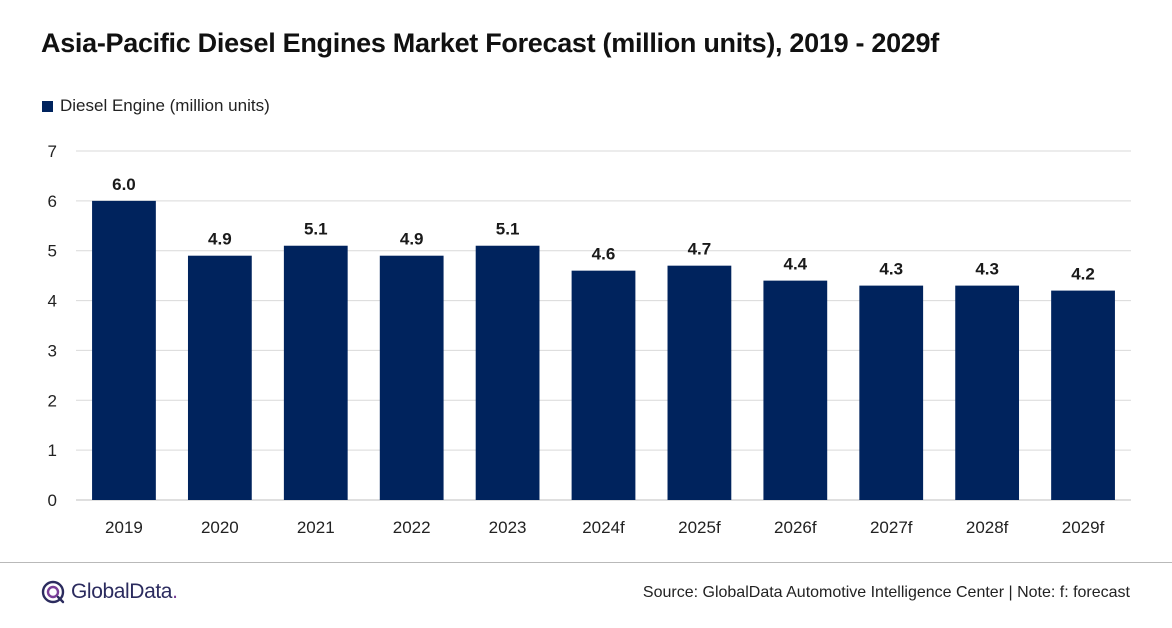 This screenshot has height=628, width=1172. Describe the element at coordinates (52, 500) in the screenshot. I see `y-tick-label: 0` at that location.